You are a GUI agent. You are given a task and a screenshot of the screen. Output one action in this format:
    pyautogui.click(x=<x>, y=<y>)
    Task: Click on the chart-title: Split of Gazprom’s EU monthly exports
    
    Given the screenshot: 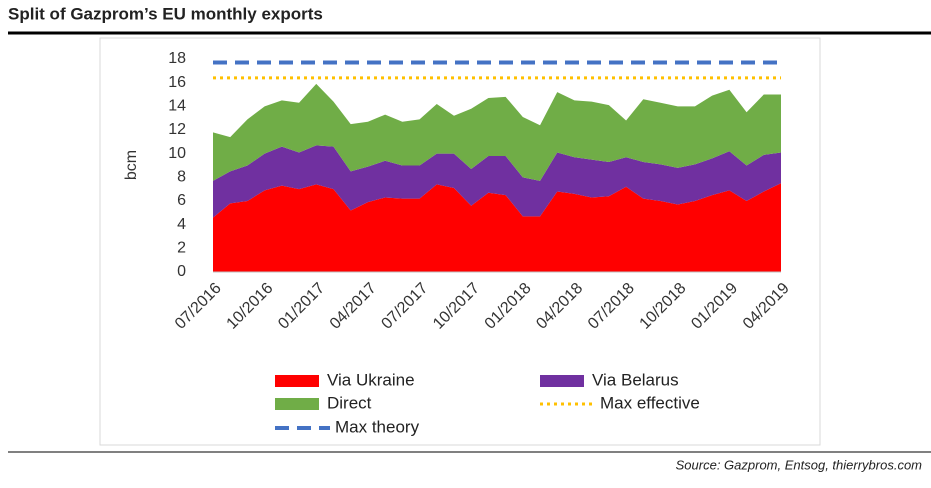 What is the action you would take?
    pyautogui.click(x=165, y=13)
    